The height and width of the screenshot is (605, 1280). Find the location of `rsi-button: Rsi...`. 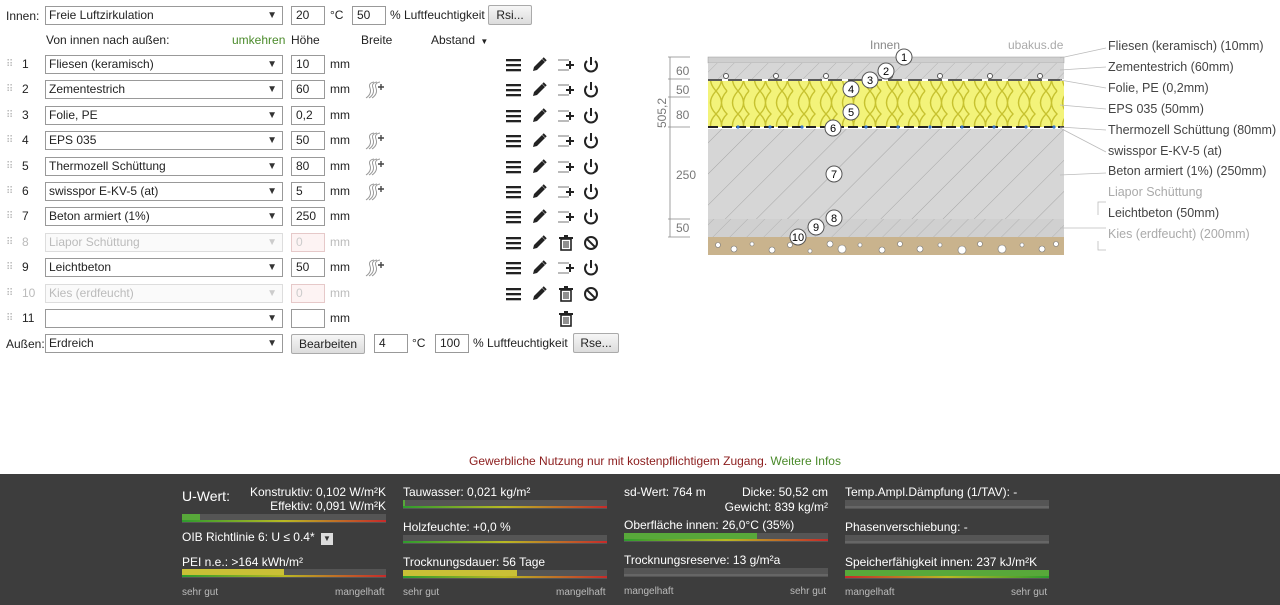

rsi-button: Rsi... is located at coordinates (510, 15).